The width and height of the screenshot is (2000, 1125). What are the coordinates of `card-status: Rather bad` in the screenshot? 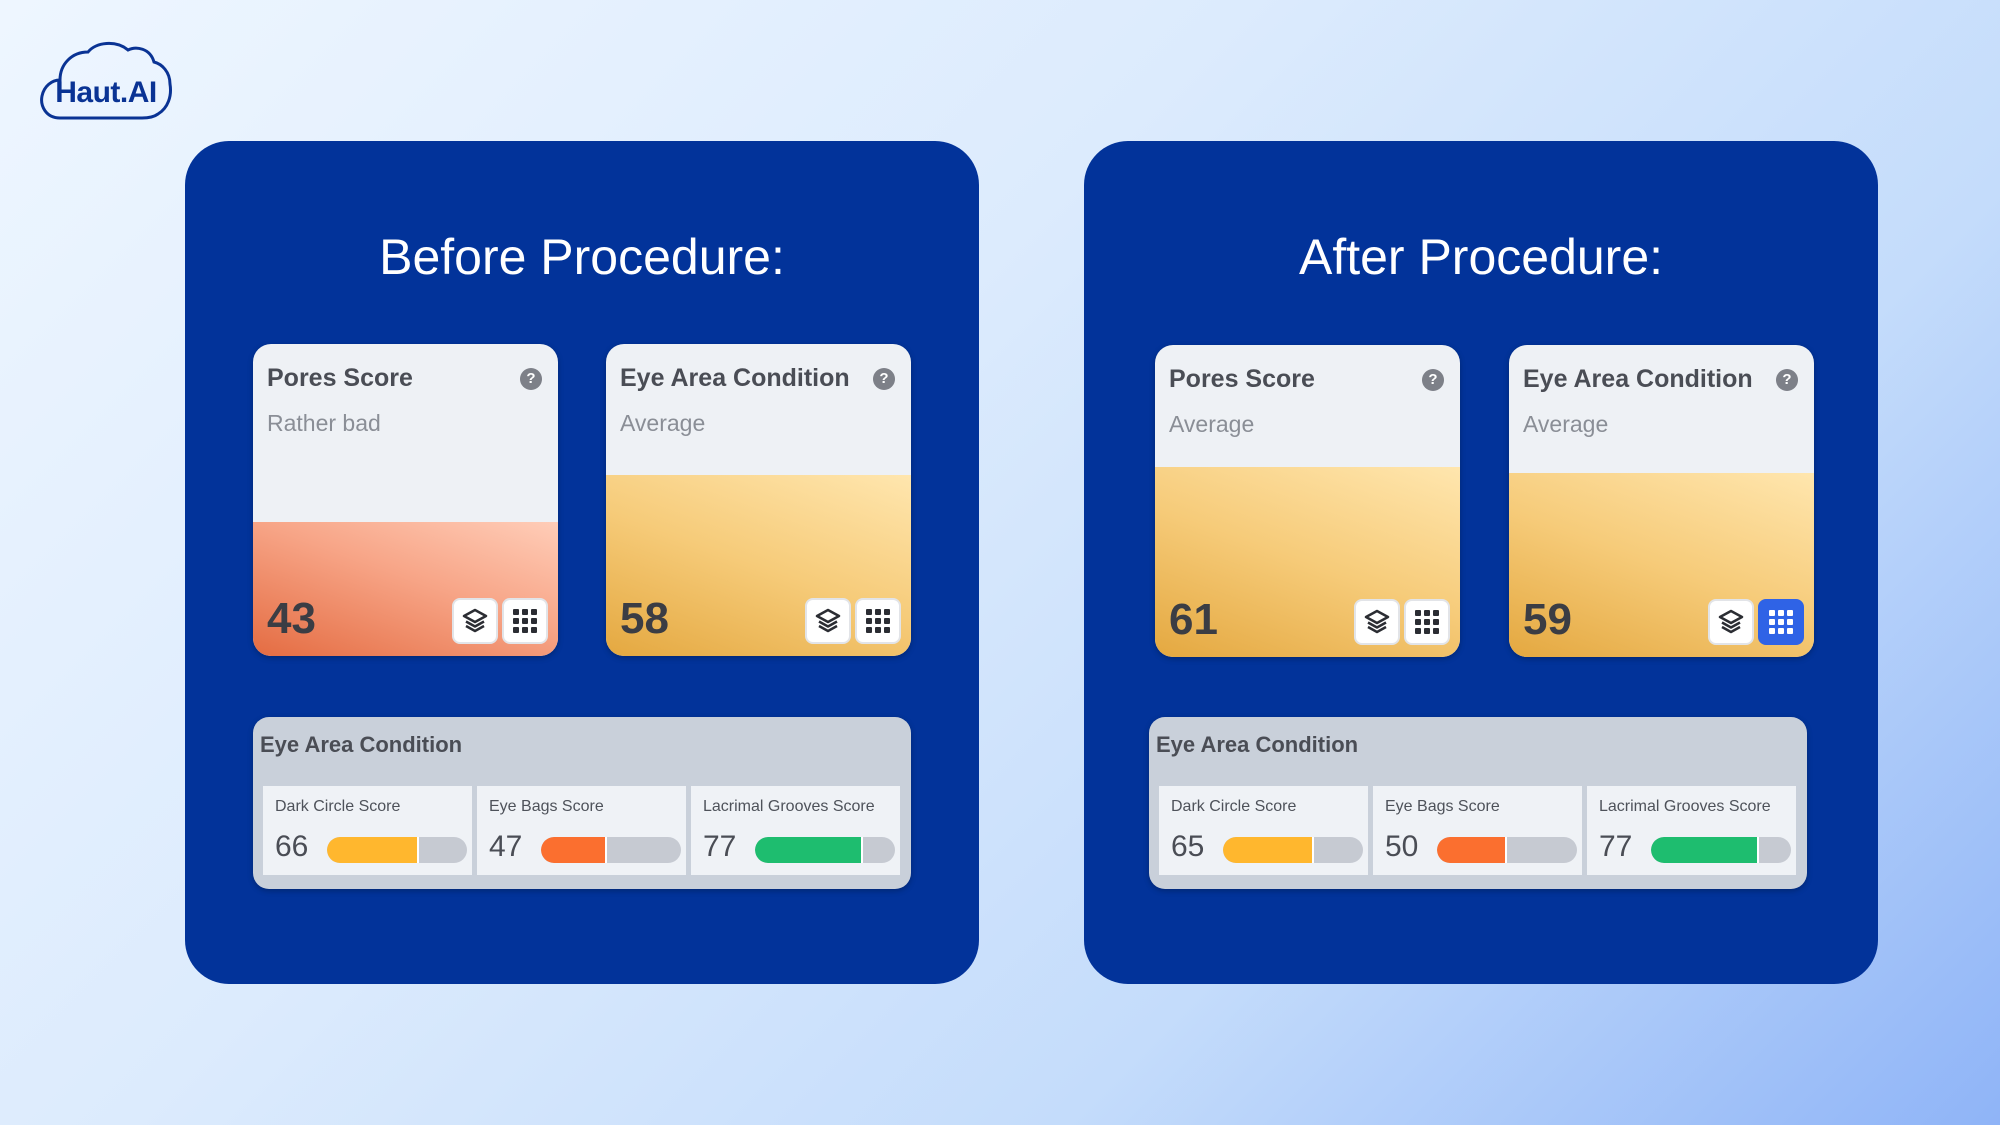 It's located at (324, 423).